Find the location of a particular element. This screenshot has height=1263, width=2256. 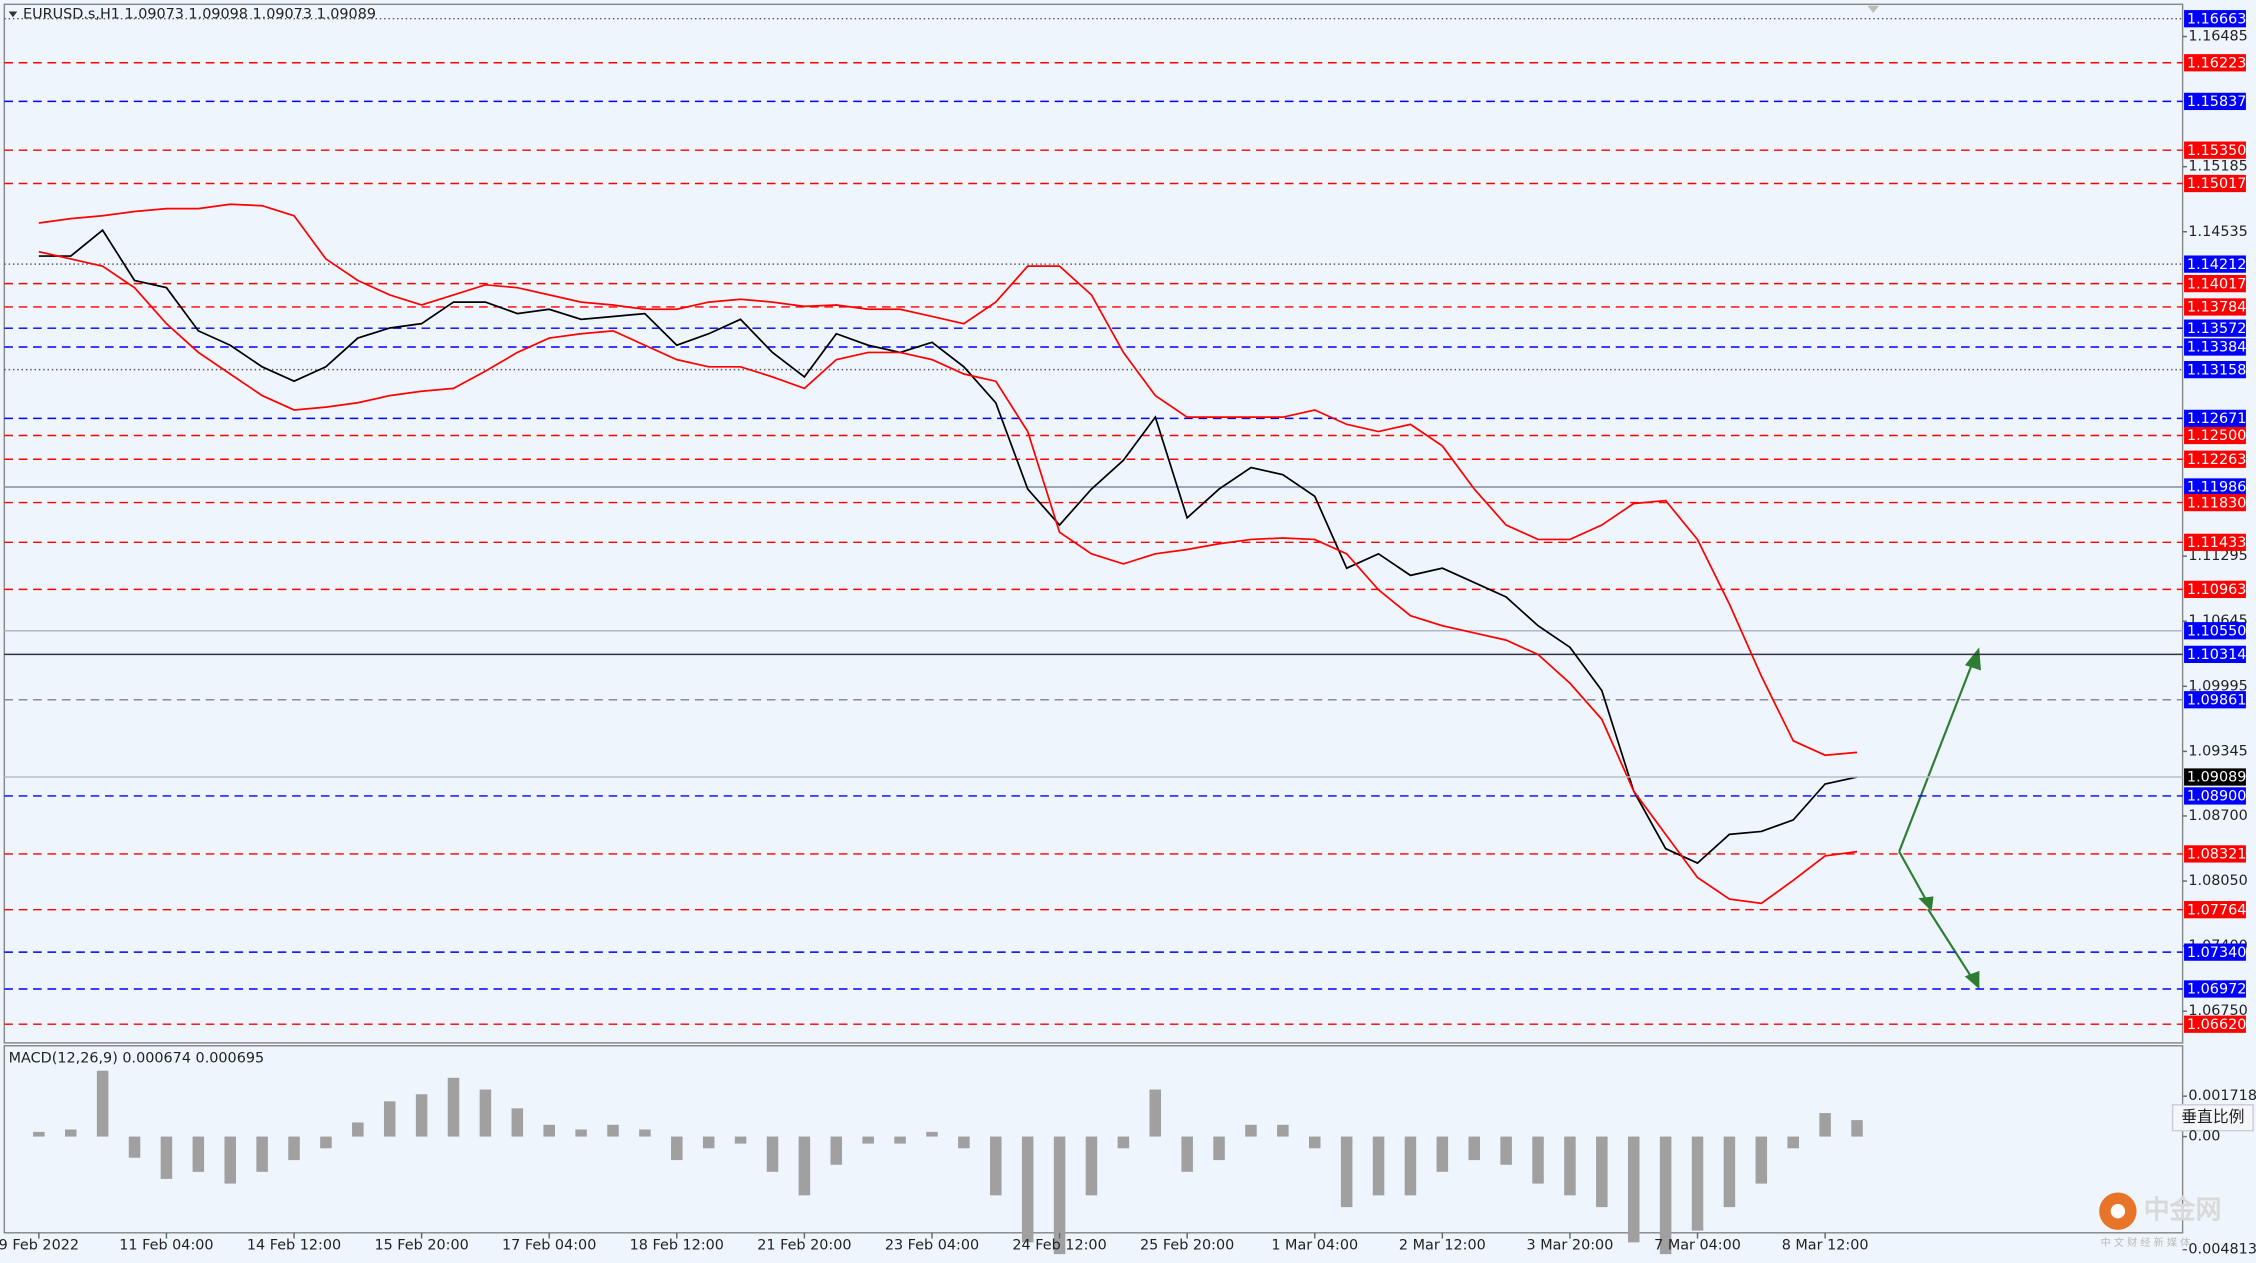

current-price-label-box is located at coordinates (2215, 777).